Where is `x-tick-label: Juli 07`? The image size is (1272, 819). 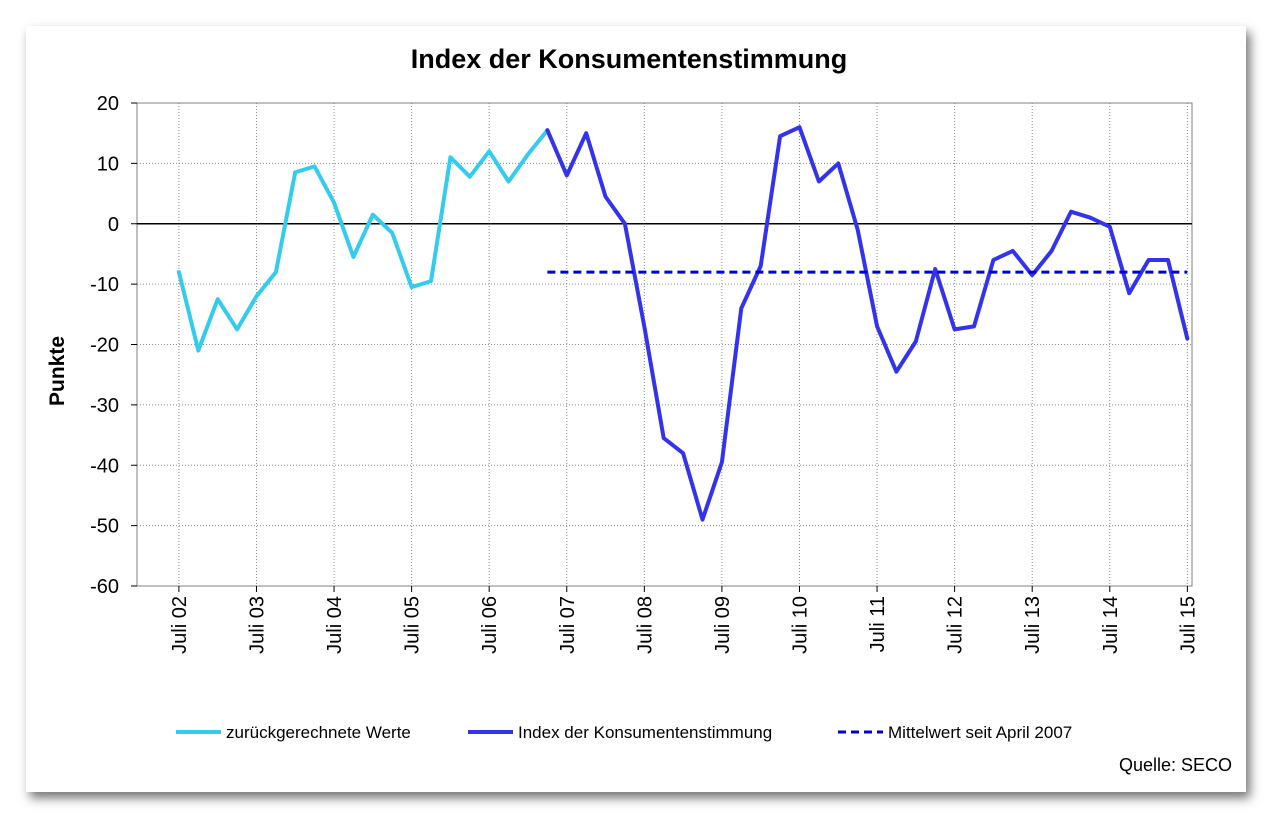
x-tick-label: Juli 07 is located at coordinates (568, 625).